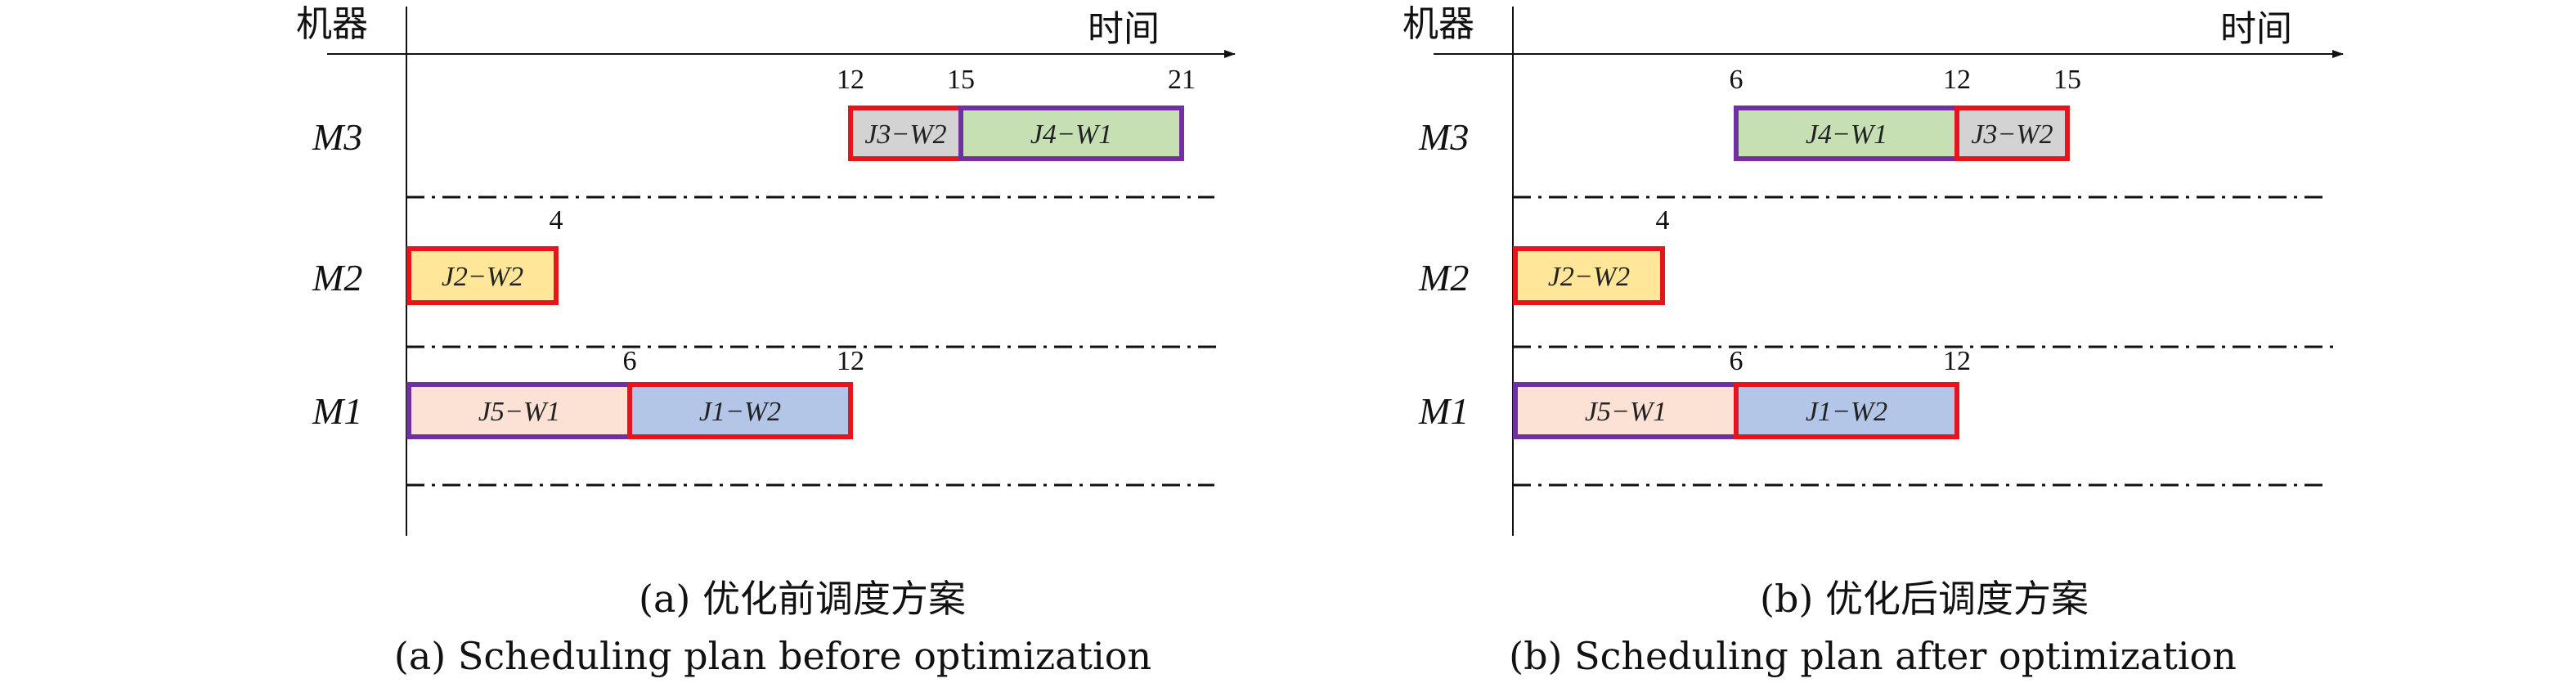  What do you see at coordinates (1443, 411) in the screenshot?
I see `panel-b-machine-label-m1: M1` at bounding box center [1443, 411].